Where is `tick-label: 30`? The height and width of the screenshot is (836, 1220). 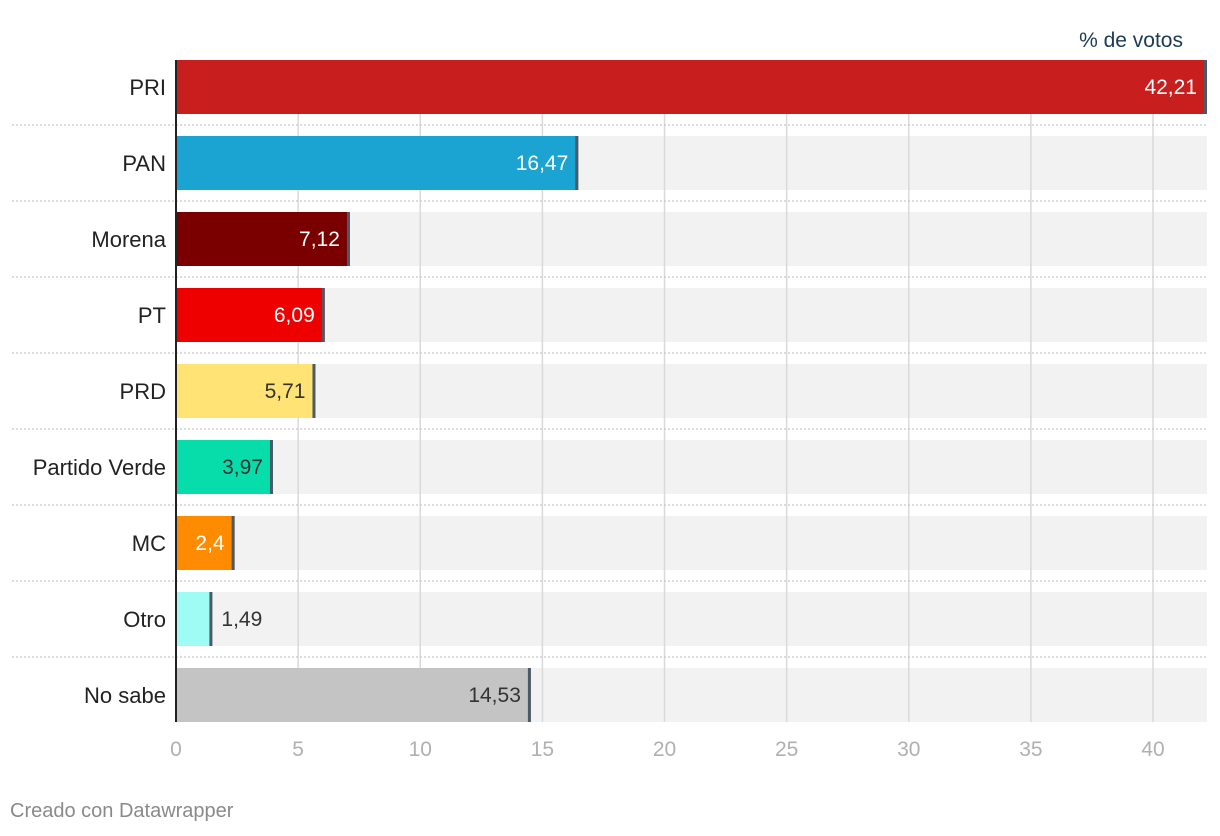 tick-label: 30 is located at coordinates (908, 749).